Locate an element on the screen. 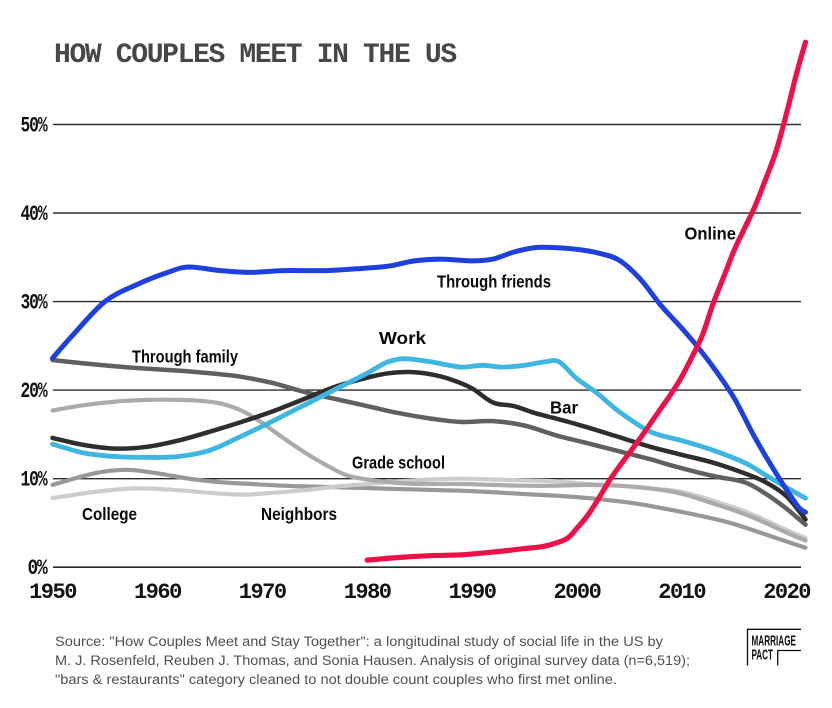 This screenshot has width=832, height=708. svg-text: 0% is located at coordinates (38, 568).